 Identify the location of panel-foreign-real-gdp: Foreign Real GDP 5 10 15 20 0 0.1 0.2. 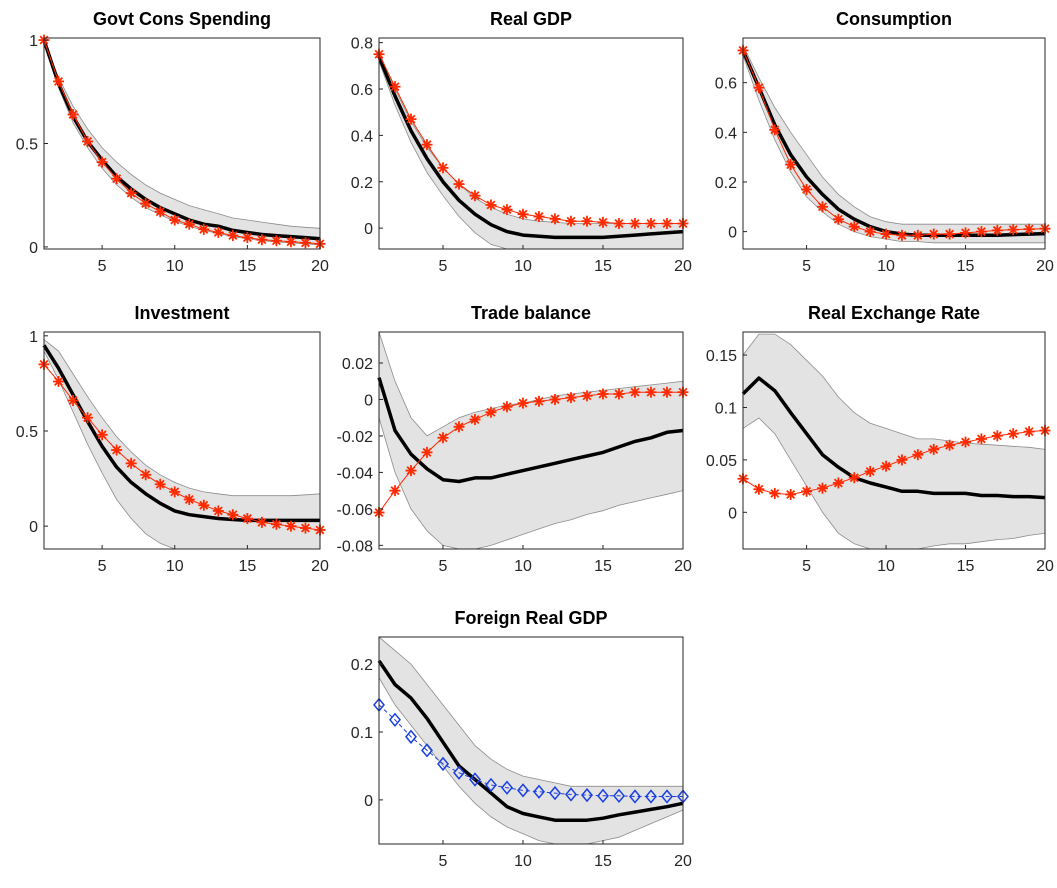
(521, 739).